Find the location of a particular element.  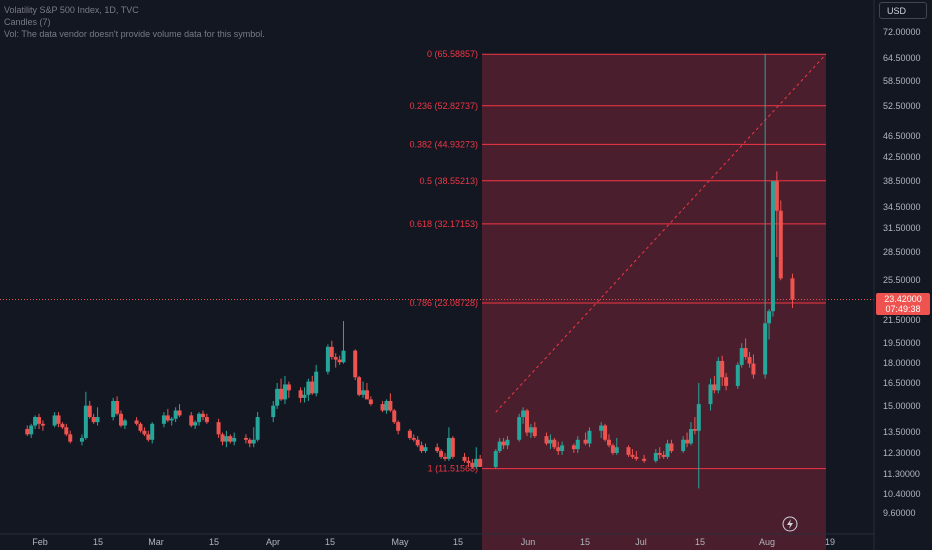

currency-button: USD is located at coordinates (903, 10).